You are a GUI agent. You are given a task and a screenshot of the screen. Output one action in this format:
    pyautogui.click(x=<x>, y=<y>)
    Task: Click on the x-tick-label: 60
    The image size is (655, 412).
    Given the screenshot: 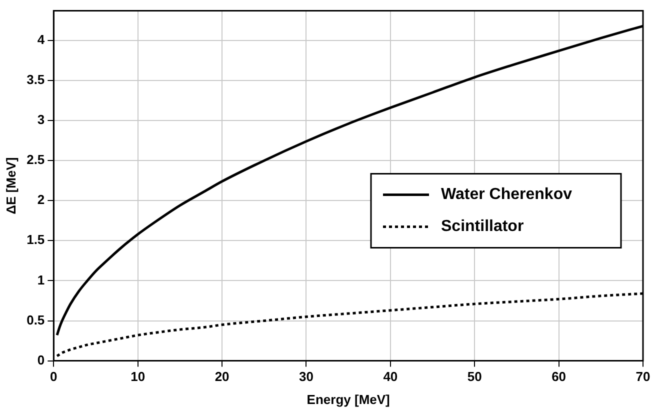 What is the action you would take?
    pyautogui.click(x=559, y=376)
    